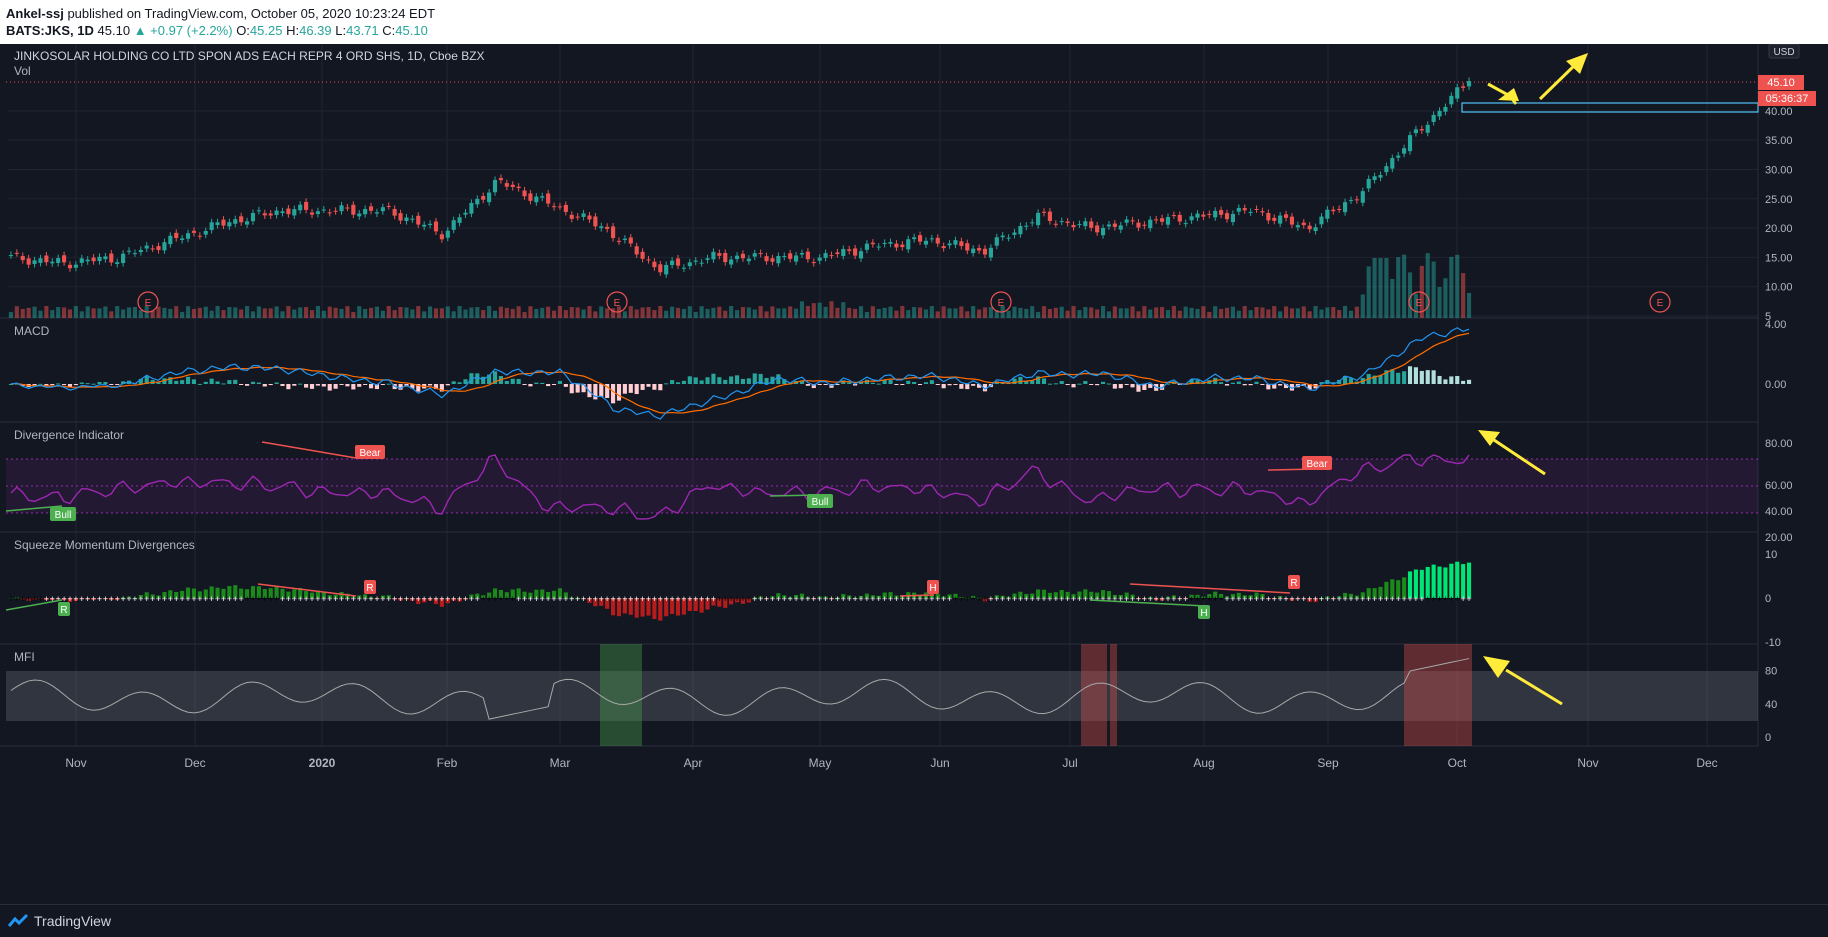  I want to click on macd-panel: MACD, so click(740, 372).